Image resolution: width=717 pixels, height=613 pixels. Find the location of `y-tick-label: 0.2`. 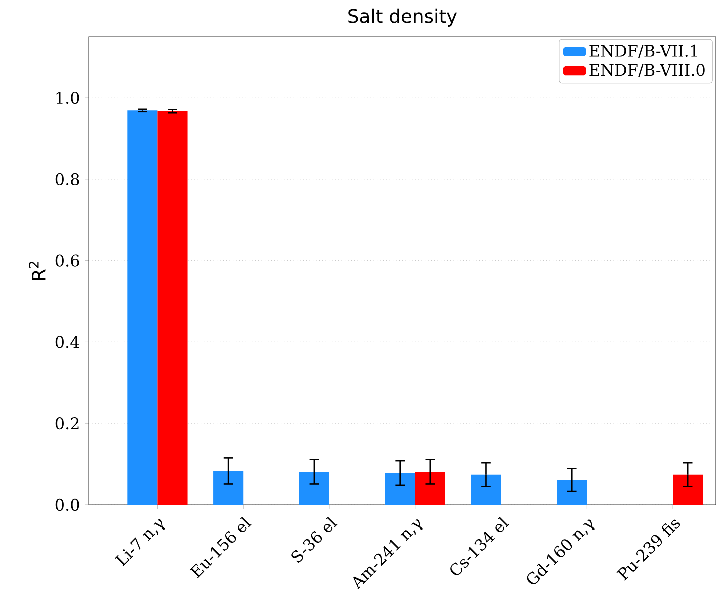

y-tick-label: 0.2 is located at coordinates (67, 424).